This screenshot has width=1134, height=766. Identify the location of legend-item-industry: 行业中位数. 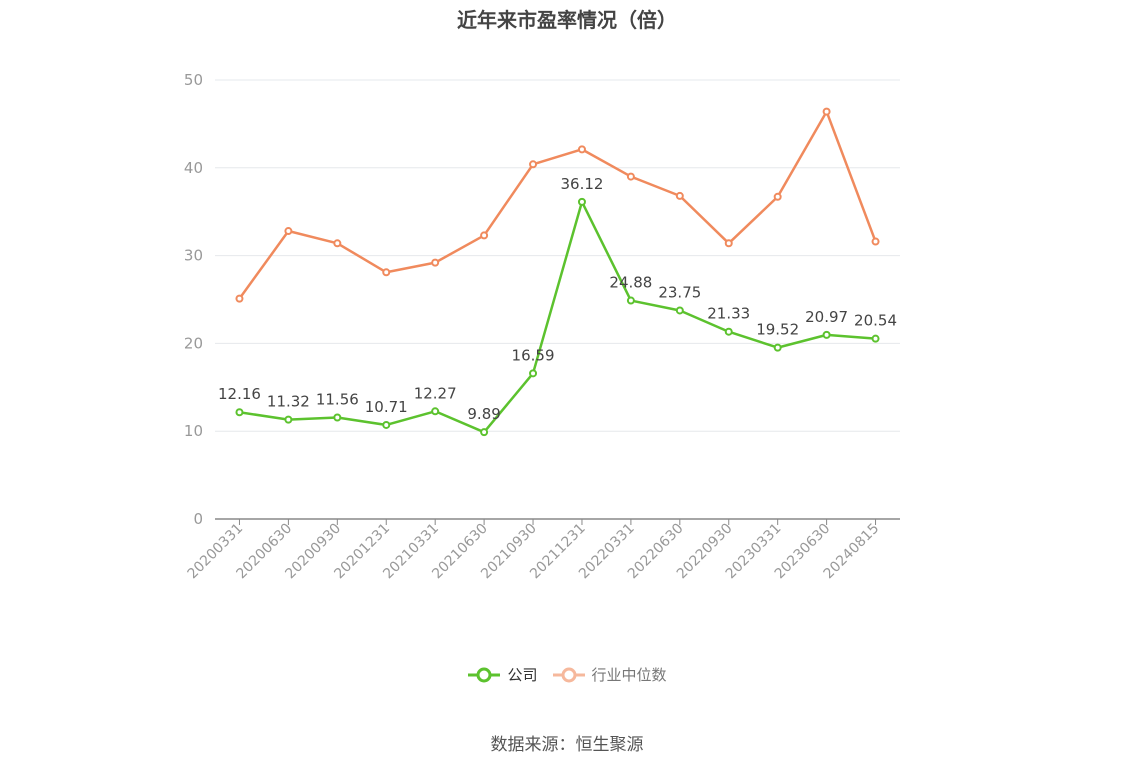
(609, 674).